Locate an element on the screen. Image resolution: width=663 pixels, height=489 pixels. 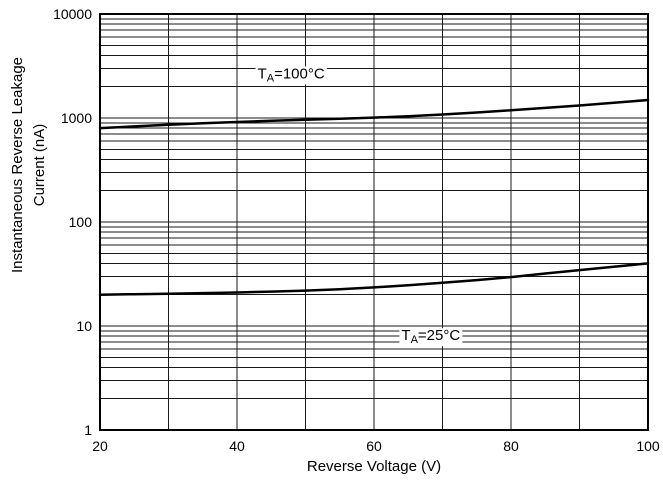
y-tick-label: 1000 is located at coordinates (76, 118).